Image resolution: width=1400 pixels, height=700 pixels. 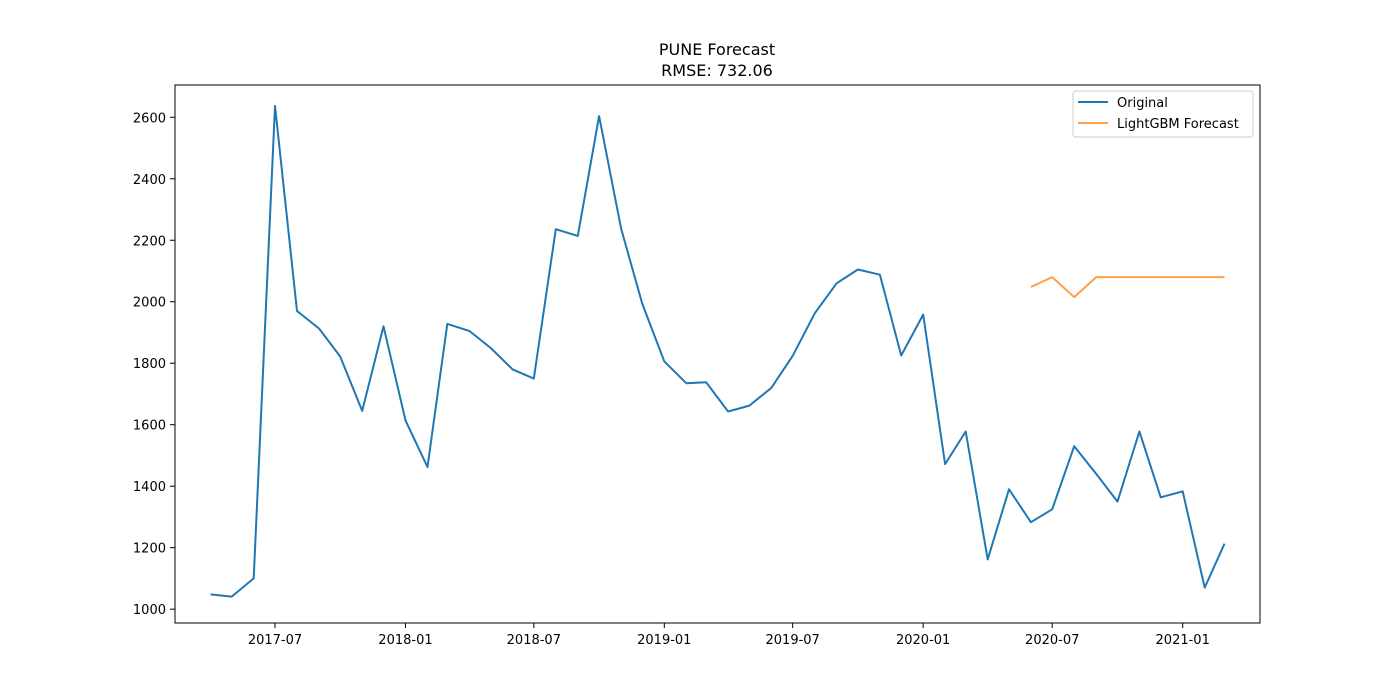 What do you see at coordinates (275, 640) in the screenshot?
I see `x-tick-label: 2017-07` at bounding box center [275, 640].